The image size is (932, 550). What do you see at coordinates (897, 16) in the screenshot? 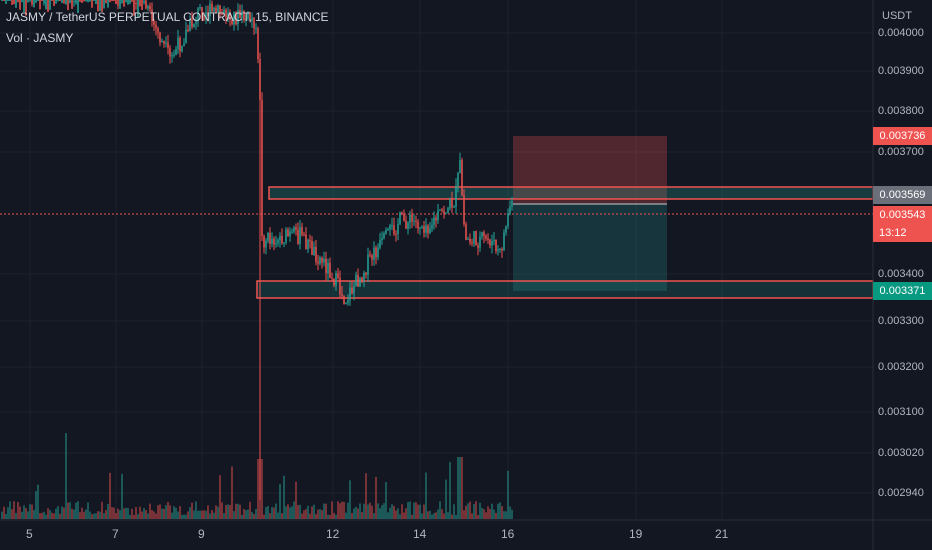
I see `currency-label: USDT` at bounding box center [897, 16].